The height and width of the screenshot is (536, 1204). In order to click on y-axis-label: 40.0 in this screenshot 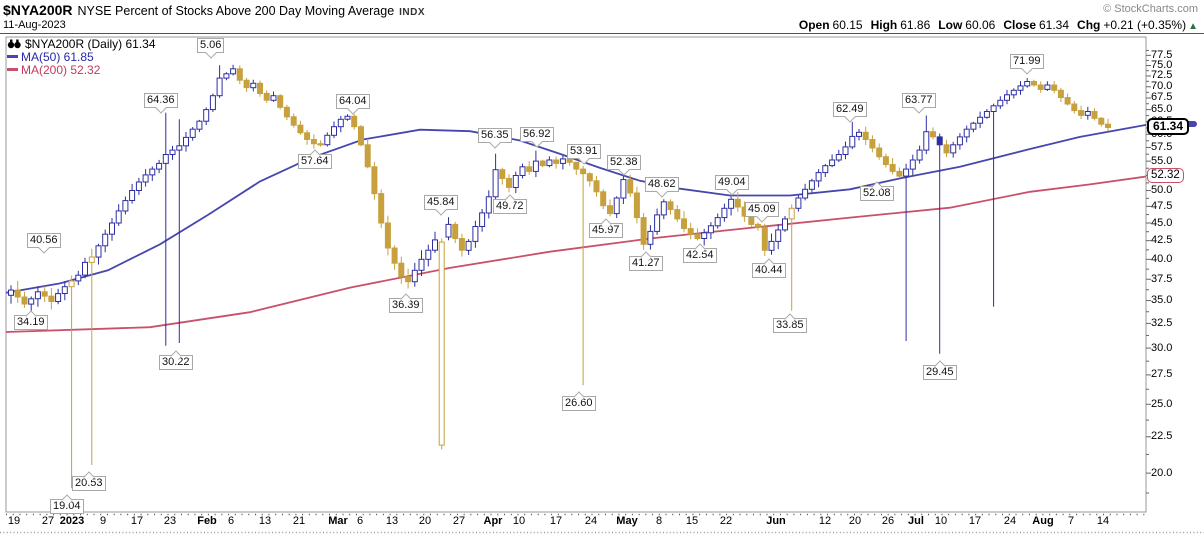, I will do `click(1162, 258)`.